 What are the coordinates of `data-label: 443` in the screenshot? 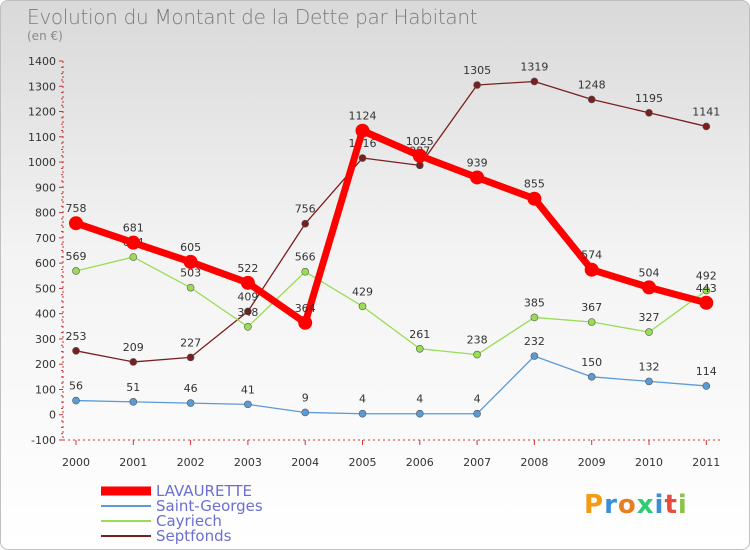 It's located at (706, 288).